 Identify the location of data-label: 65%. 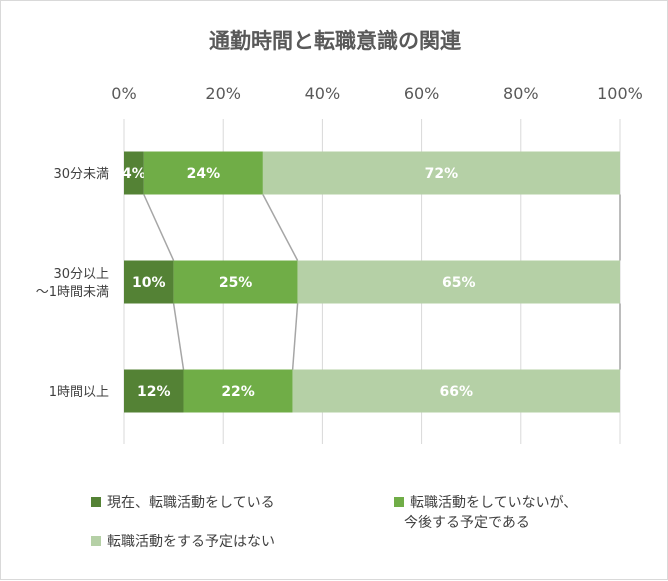
(459, 283).